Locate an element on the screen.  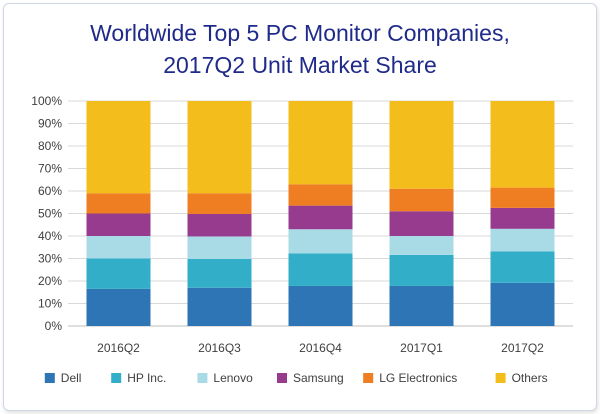
y-tick-label: 70% is located at coordinates (50, 169).